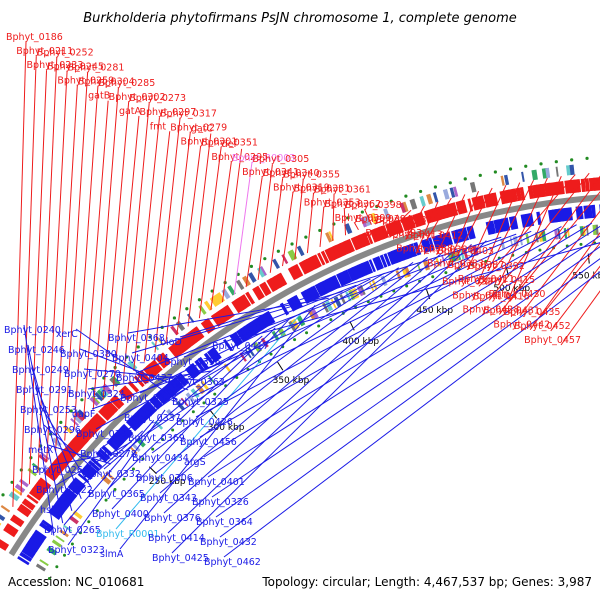 The width and height of the screenshot is (600, 600). Describe the element at coordinates (301, 187) in the screenshot. I see `forward-gene-label: Bphyt_0319` at that location.